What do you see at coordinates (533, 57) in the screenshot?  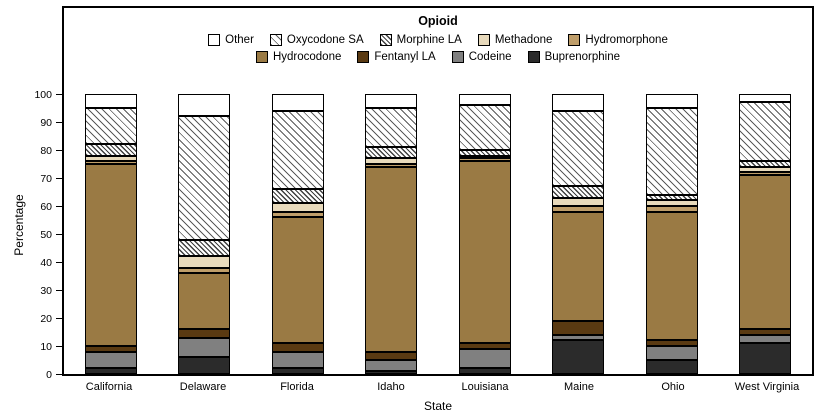 I see `legend-swatch-buprenorphine` at bounding box center [533, 57].